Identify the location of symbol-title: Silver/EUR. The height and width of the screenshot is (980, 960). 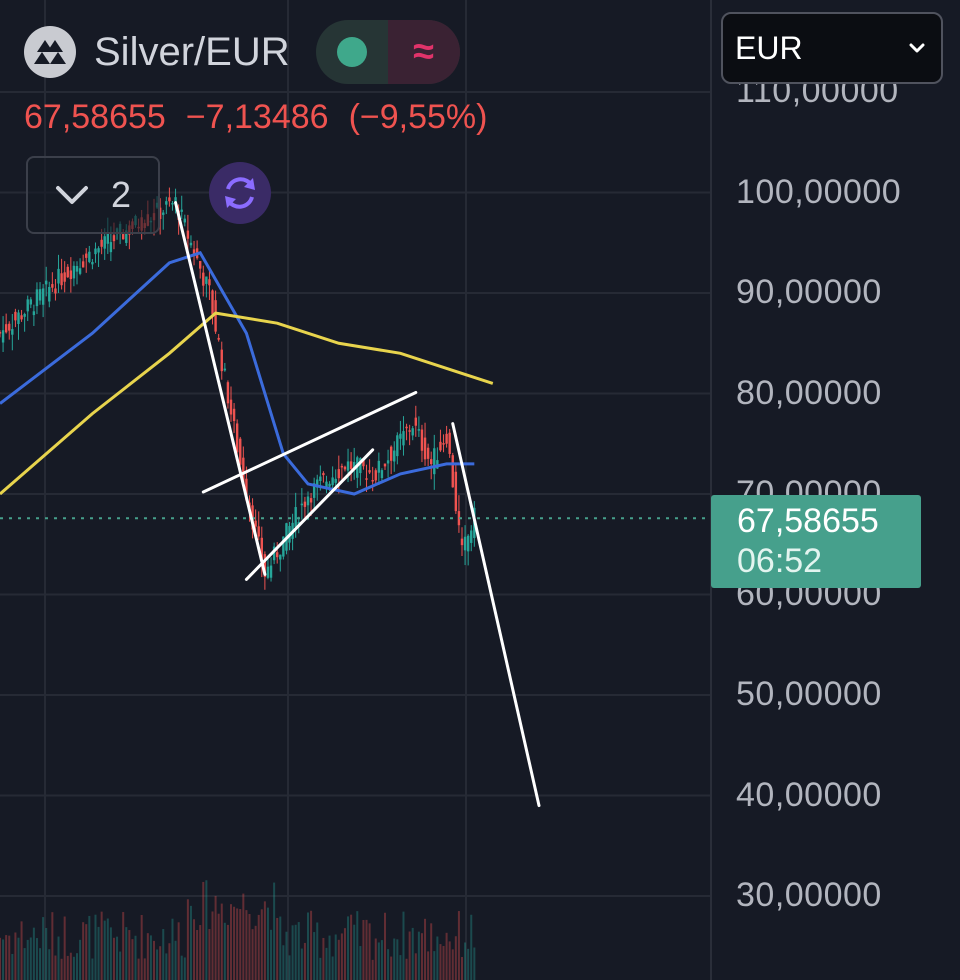
(192, 51).